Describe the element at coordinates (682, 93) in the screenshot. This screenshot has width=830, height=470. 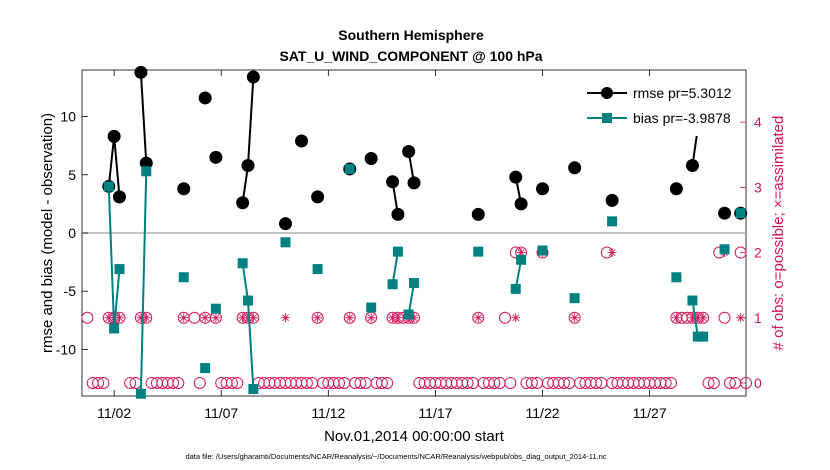
I see `legend-rmse-label: rmse pr=5.3012` at that location.